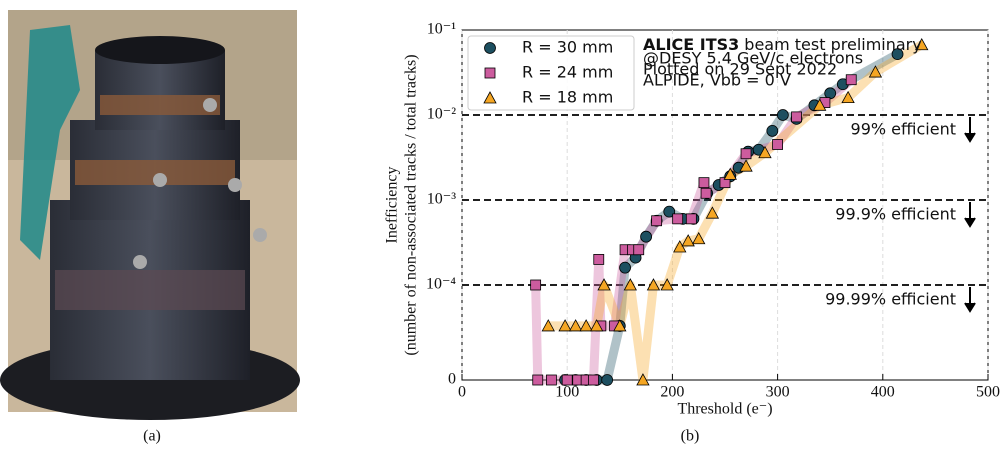  What do you see at coordinates (567, 72) in the screenshot?
I see `legend-label: R = 24 mm` at bounding box center [567, 72].